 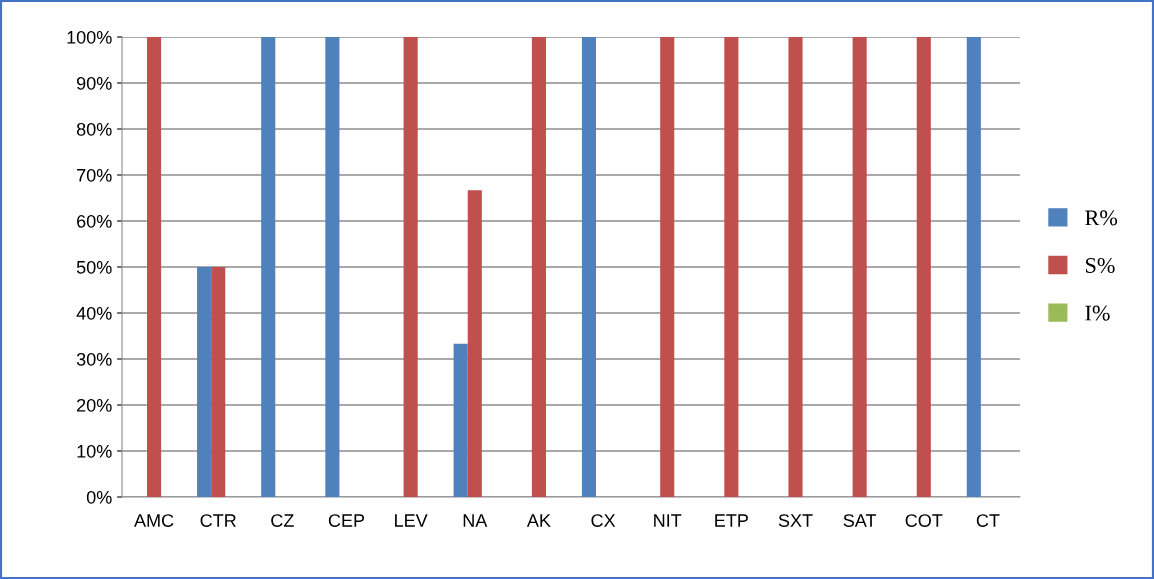 I want to click on x-tick-label: AK, so click(x=538, y=520).